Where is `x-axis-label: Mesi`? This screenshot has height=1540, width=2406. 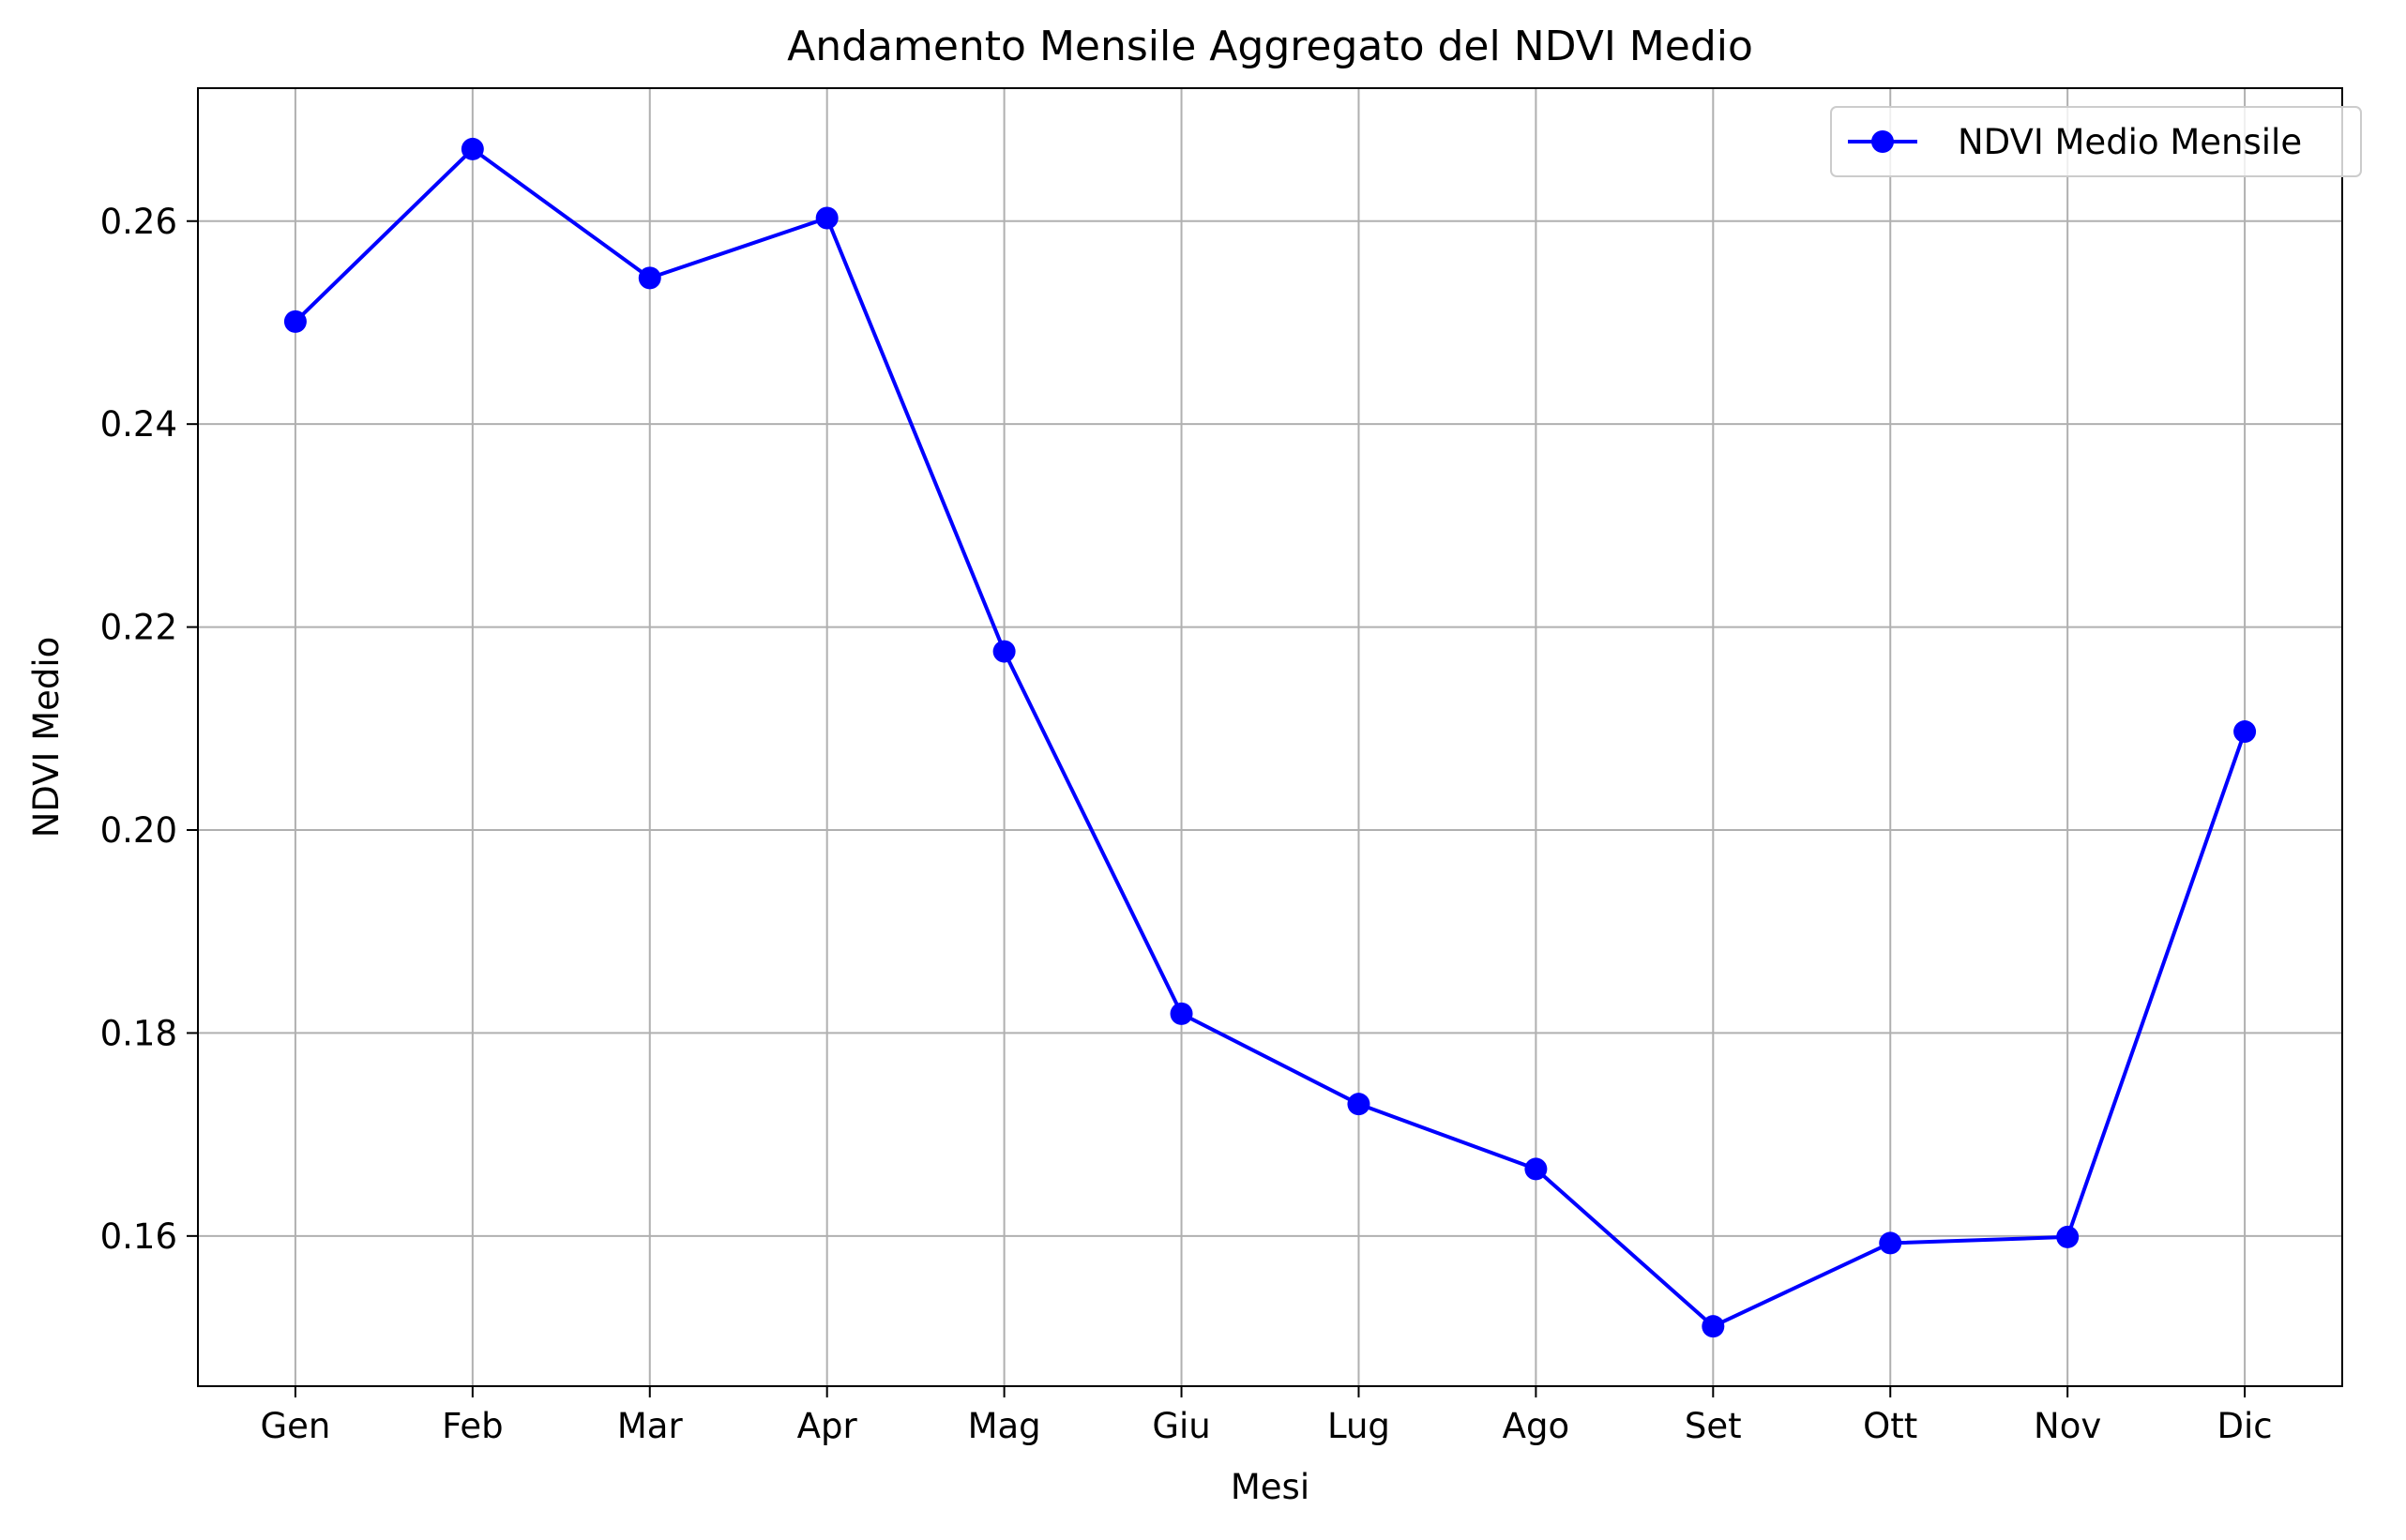 x-axis-label: Mesi is located at coordinates (1270, 1487).